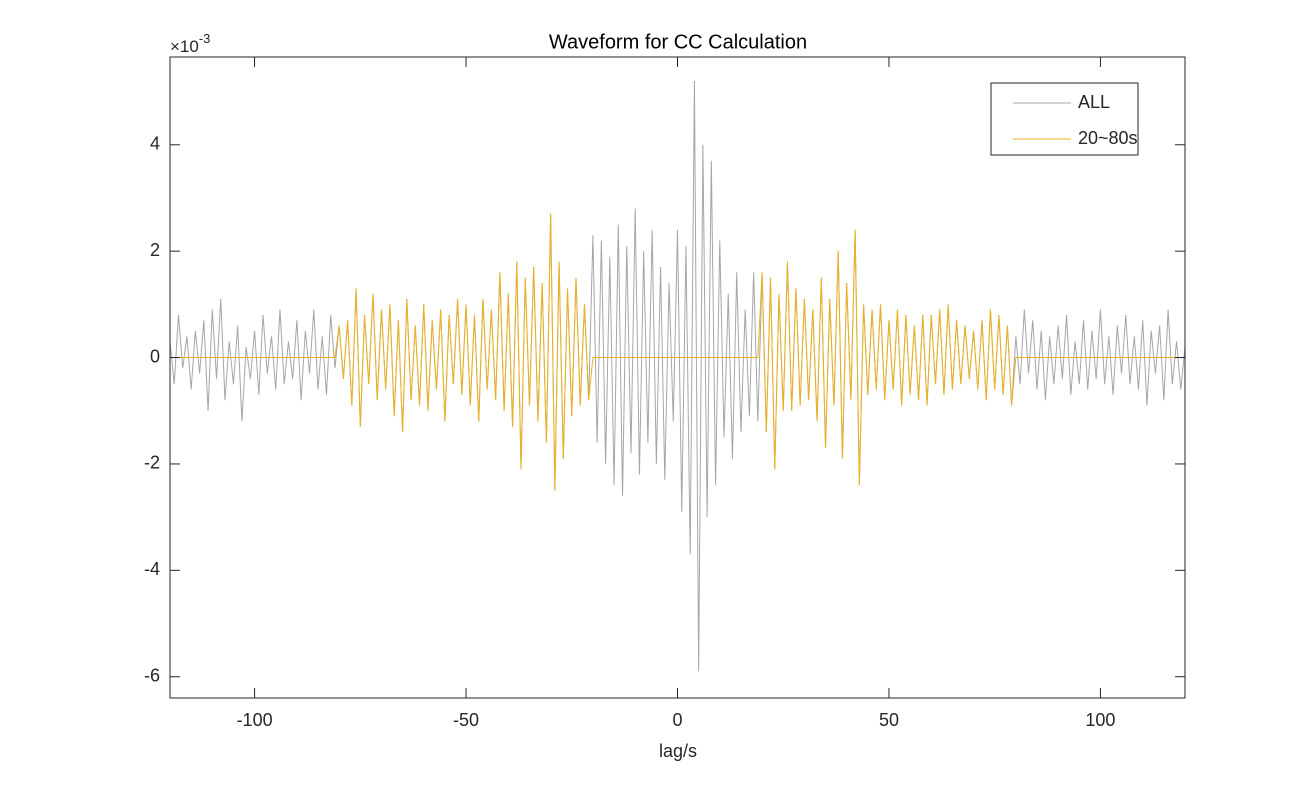  What do you see at coordinates (677, 720) in the screenshot?
I see `x-tick-label: 0` at bounding box center [677, 720].